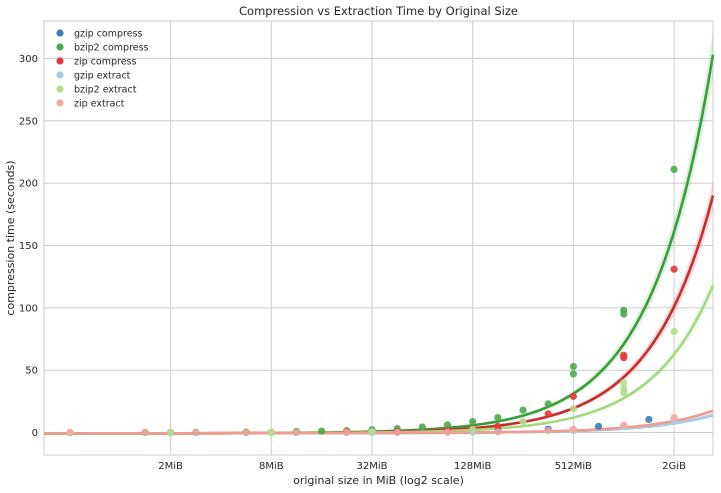 Image resolution: width=721 pixels, height=493 pixels. Describe the element at coordinates (170, 466) in the screenshot. I see `x-tick-label: 2MiB` at that location.